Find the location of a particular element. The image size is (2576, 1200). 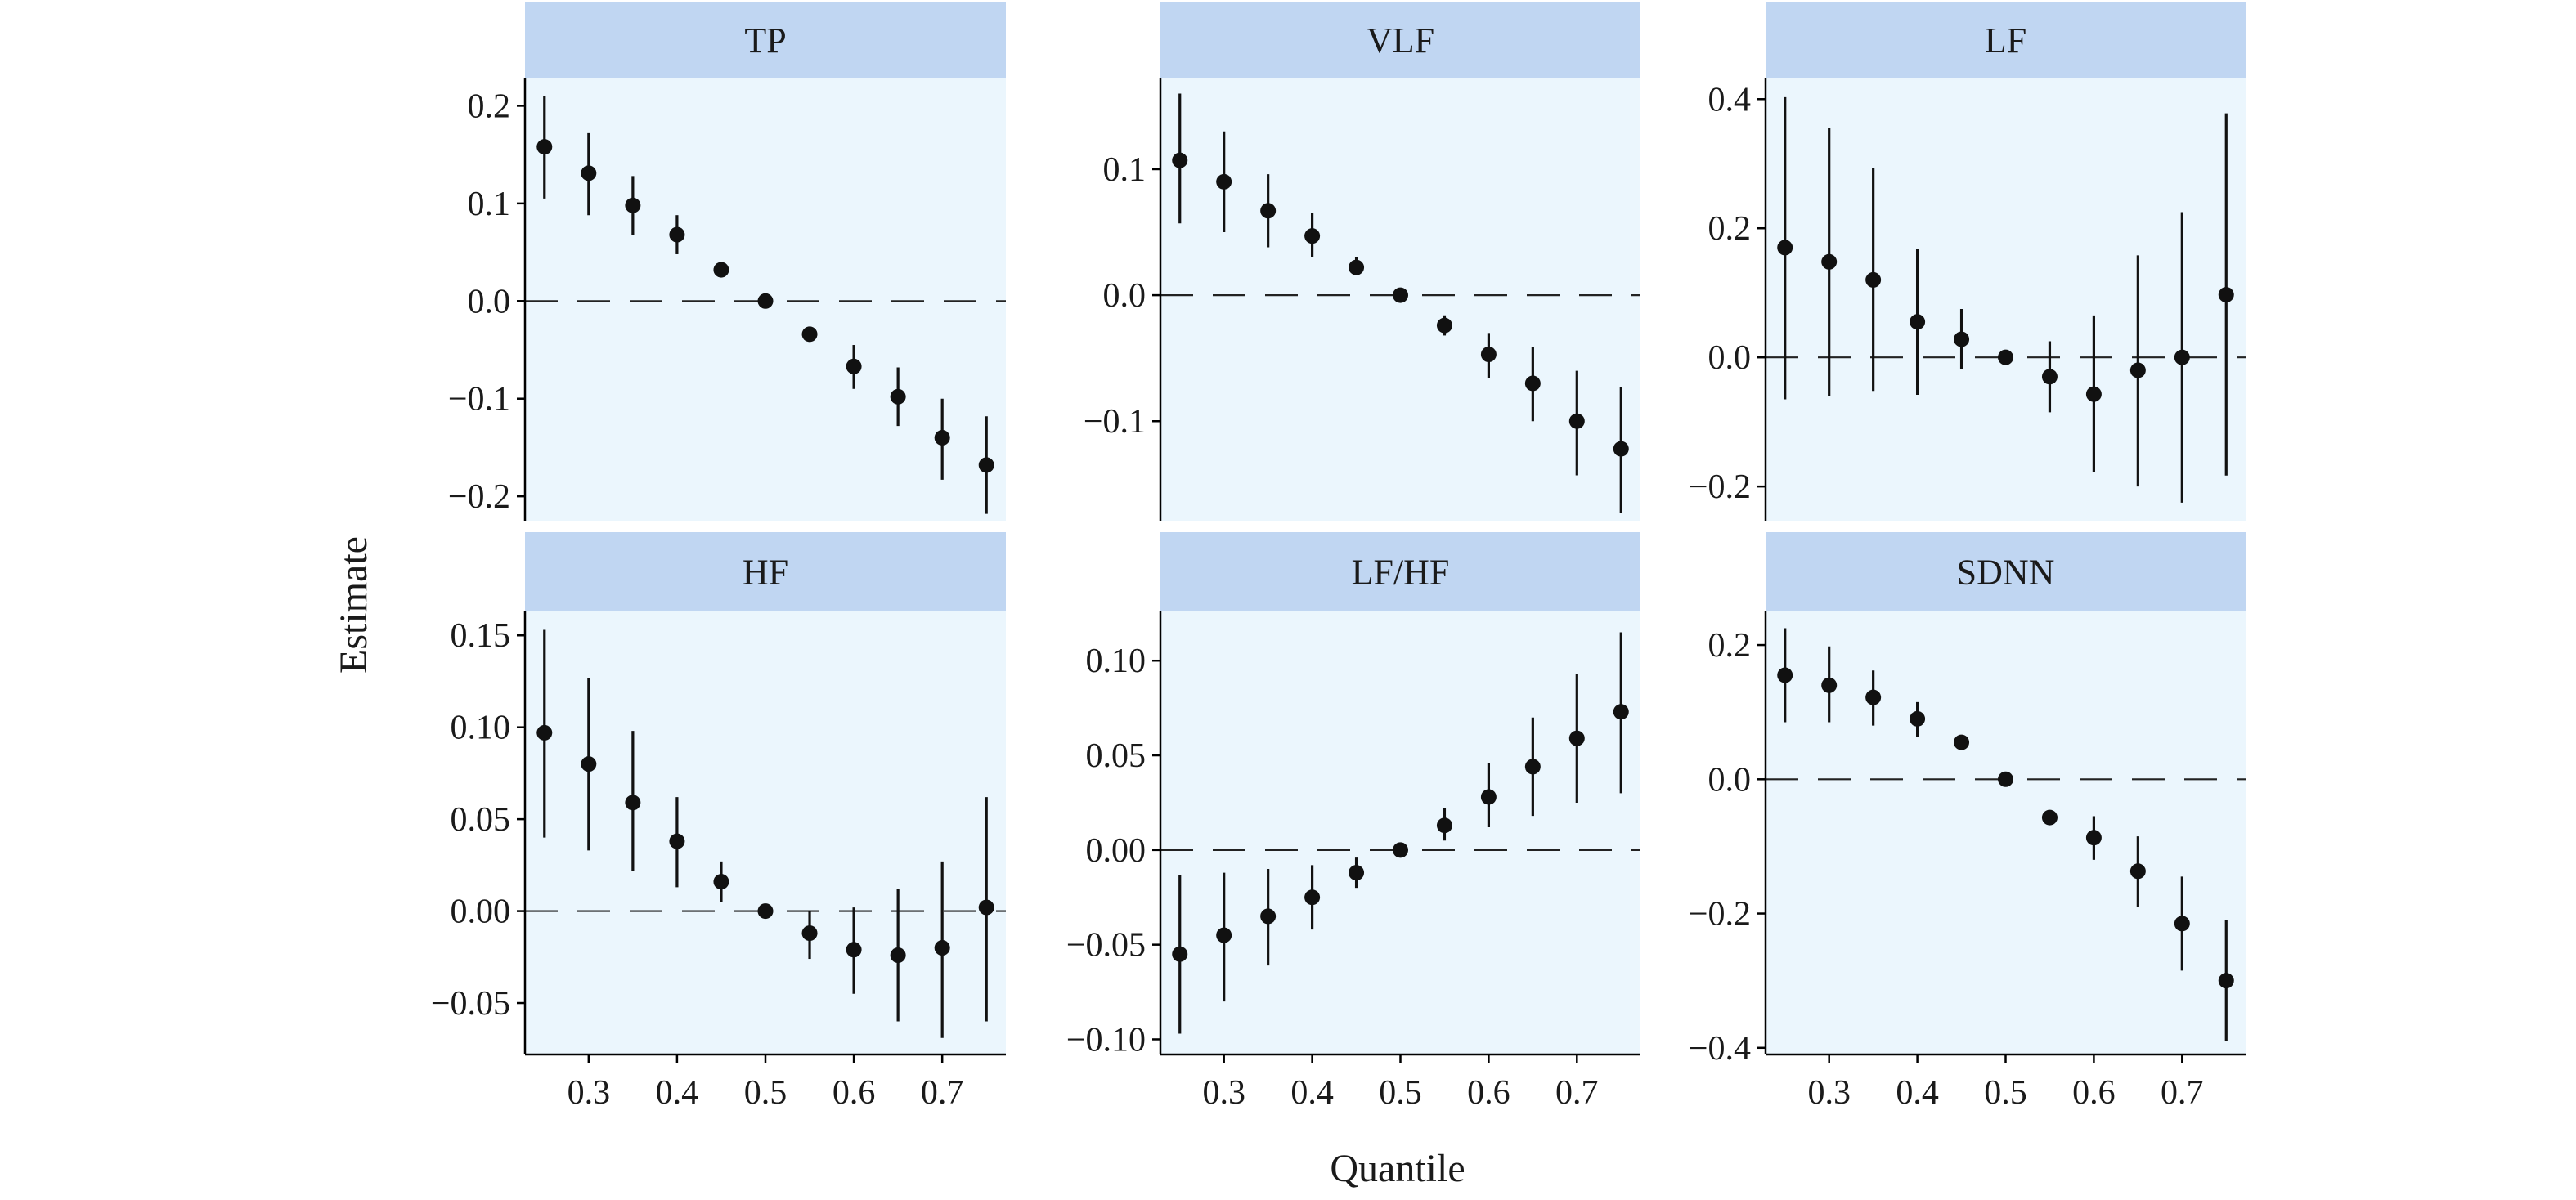

panel-lf: LF 0.4 0.2 0.0 −0.2 is located at coordinates (1967, 261).